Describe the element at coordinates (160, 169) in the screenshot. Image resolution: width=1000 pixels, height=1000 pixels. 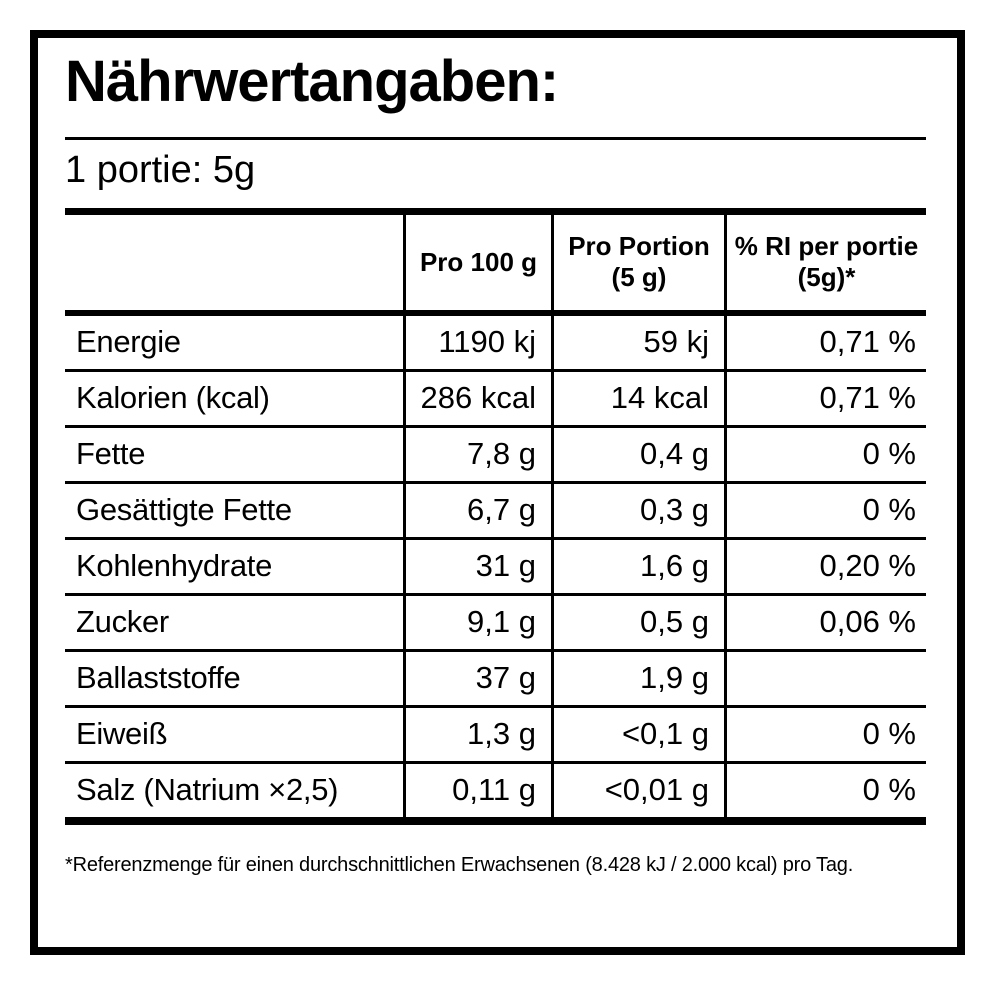
I see `serving-size-line: 1 portie: 5g` at that location.